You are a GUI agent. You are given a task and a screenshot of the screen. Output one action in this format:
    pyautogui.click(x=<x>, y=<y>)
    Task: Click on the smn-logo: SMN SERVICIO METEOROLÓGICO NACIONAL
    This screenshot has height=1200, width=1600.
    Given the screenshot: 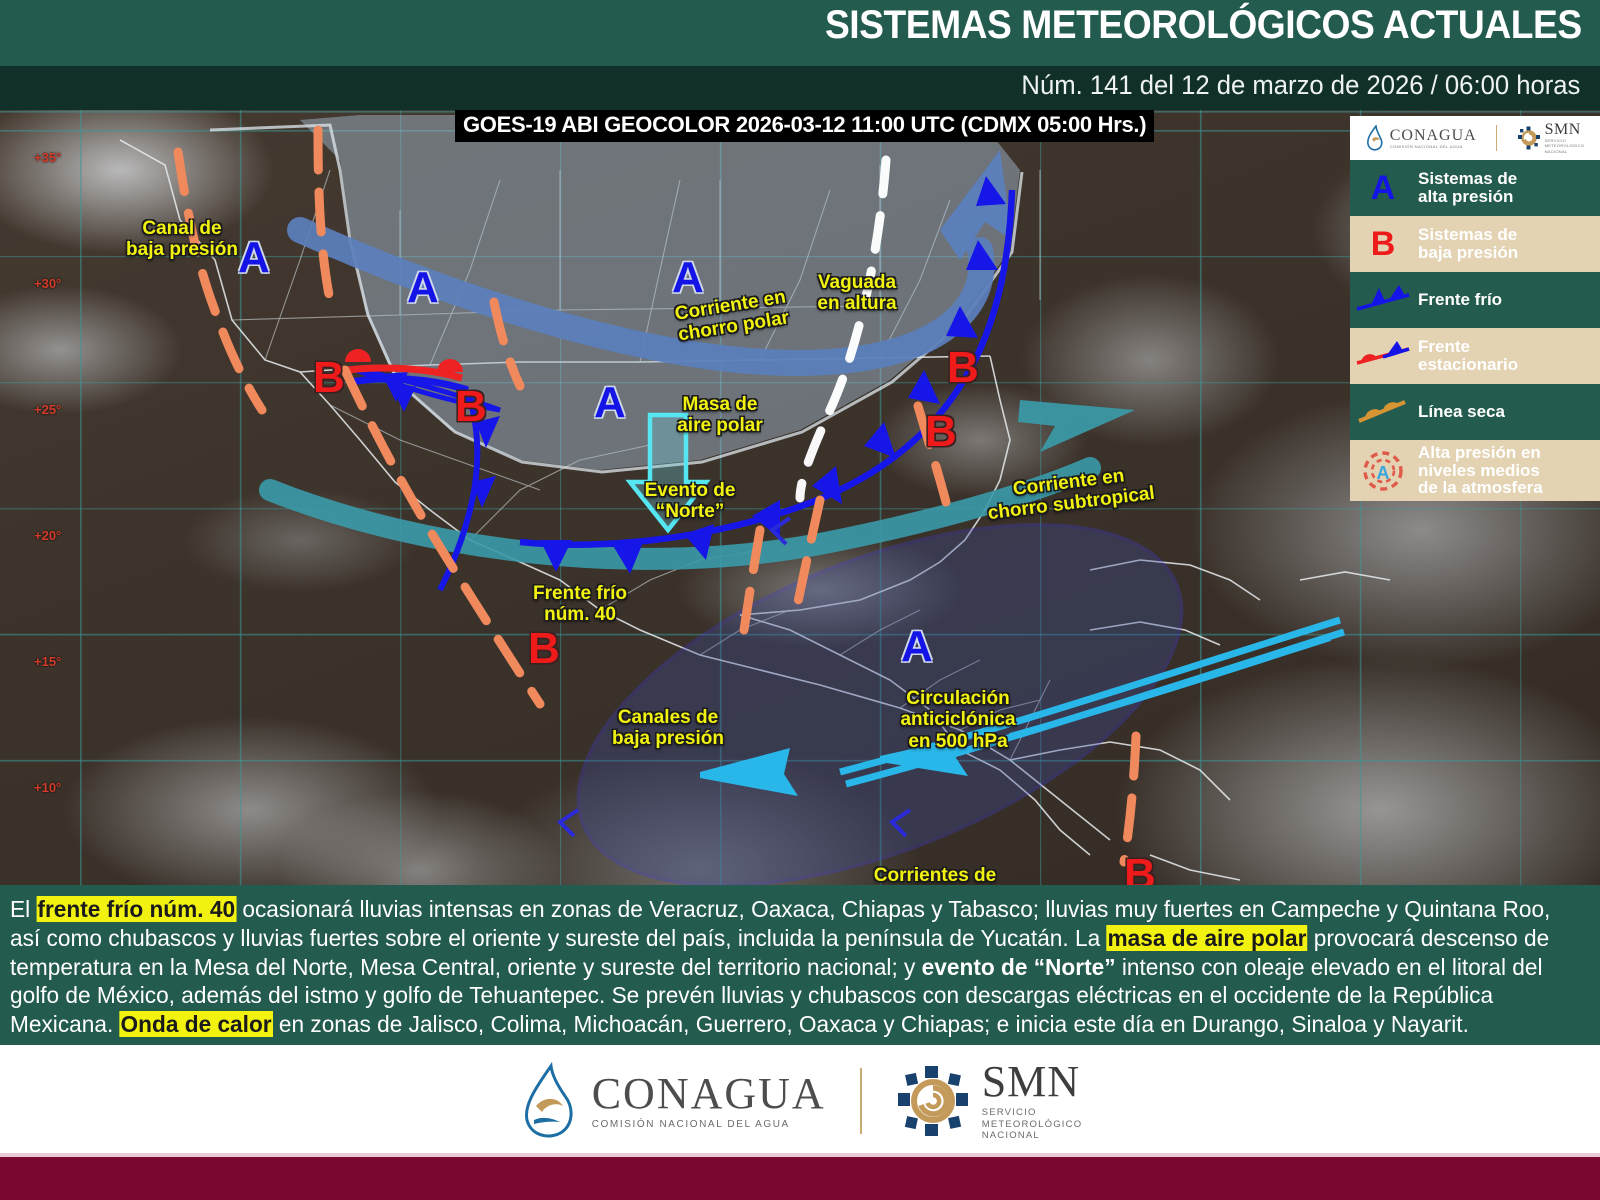 What is the action you would take?
    pyautogui.click(x=1551, y=138)
    